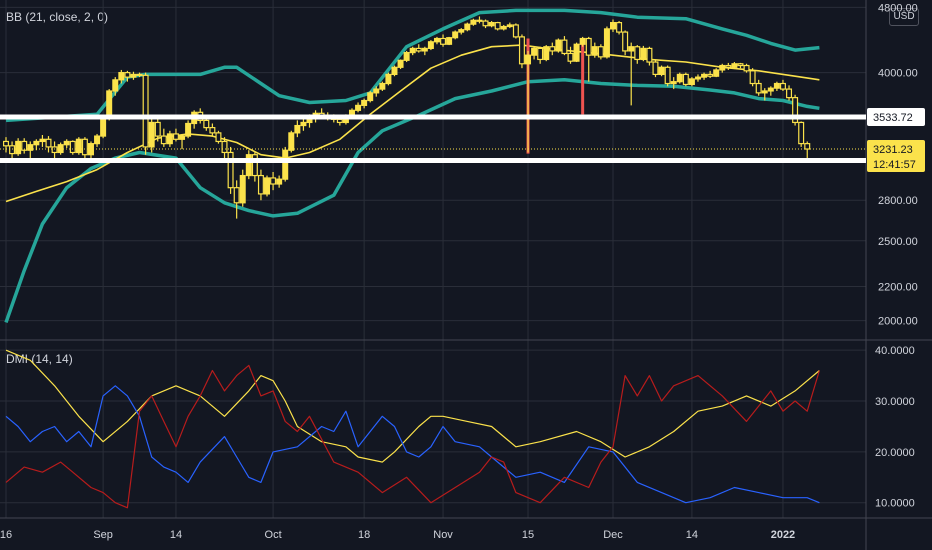 This screenshot has width=932, height=550. Describe the element at coordinates (896, 155) in the screenshot. I see `last-price-tag: 3231.23 12:41:57` at that location.